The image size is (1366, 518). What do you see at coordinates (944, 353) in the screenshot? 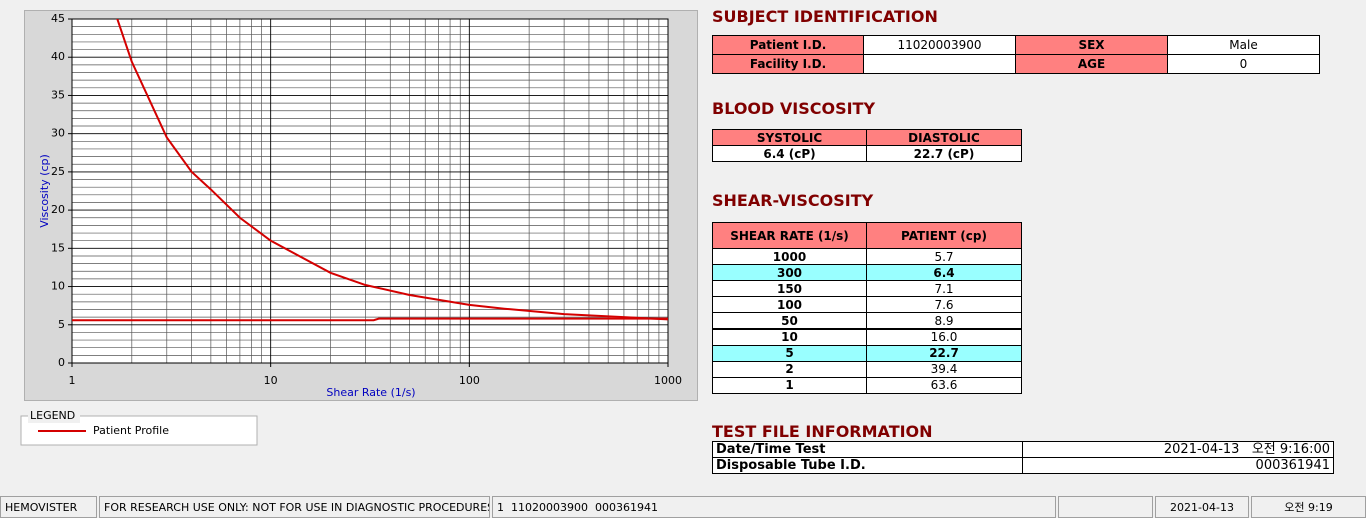
I see `viscosity: 22.7` at bounding box center [944, 353].